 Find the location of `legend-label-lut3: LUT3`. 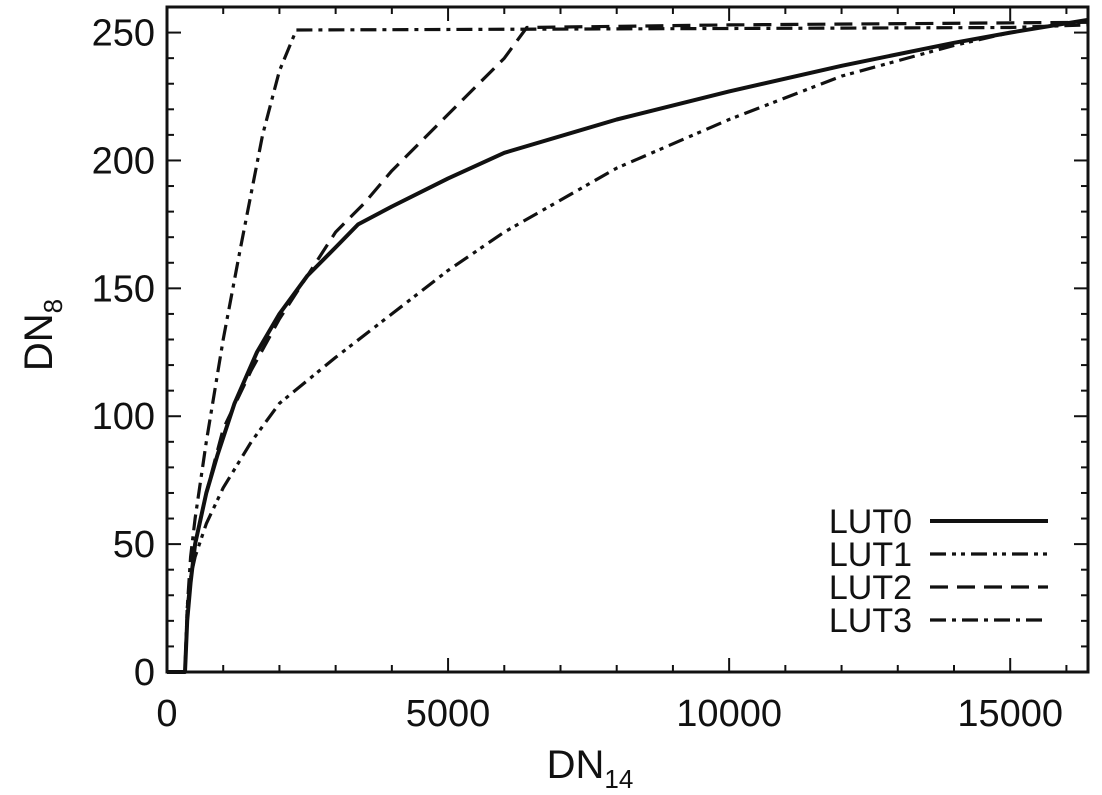

legend-label-lut3: LUT3 is located at coordinates (870, 621).